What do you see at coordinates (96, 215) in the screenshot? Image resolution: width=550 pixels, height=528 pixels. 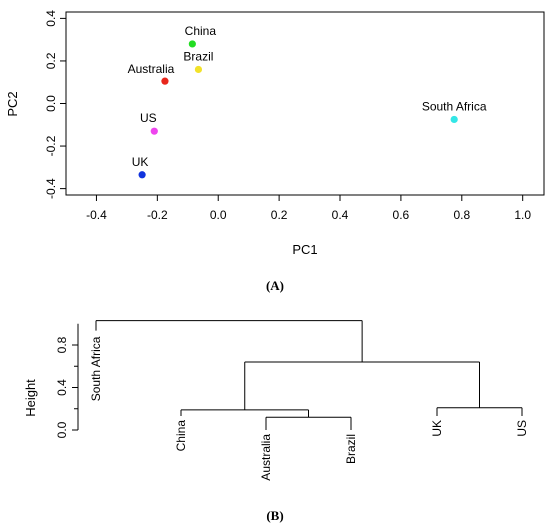 I see `scatter-x-tick-label: -0.4` at bounding box center [96, 215].